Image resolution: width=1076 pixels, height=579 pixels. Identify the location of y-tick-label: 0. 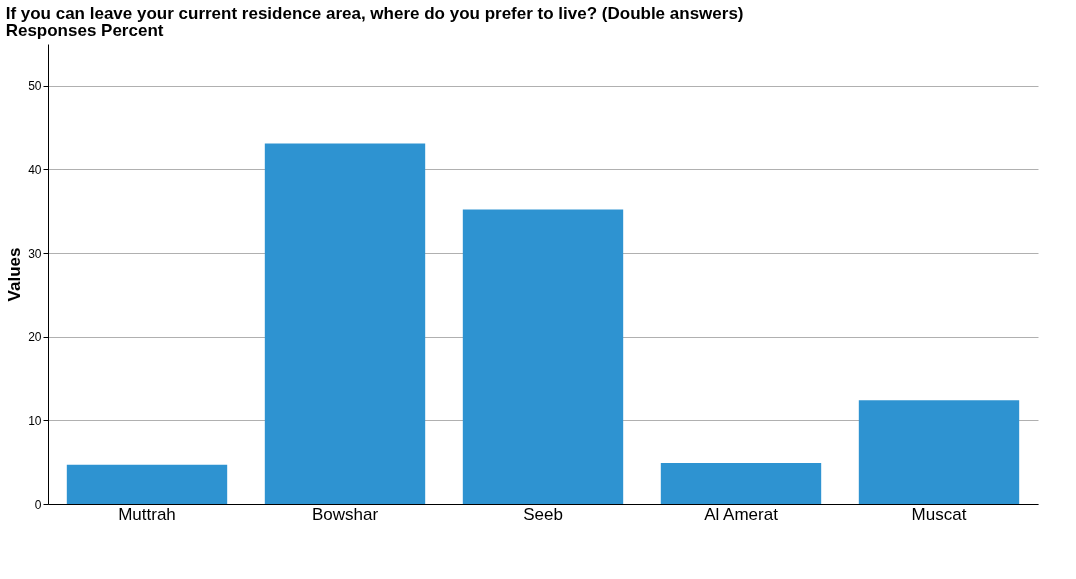
(38, 504).